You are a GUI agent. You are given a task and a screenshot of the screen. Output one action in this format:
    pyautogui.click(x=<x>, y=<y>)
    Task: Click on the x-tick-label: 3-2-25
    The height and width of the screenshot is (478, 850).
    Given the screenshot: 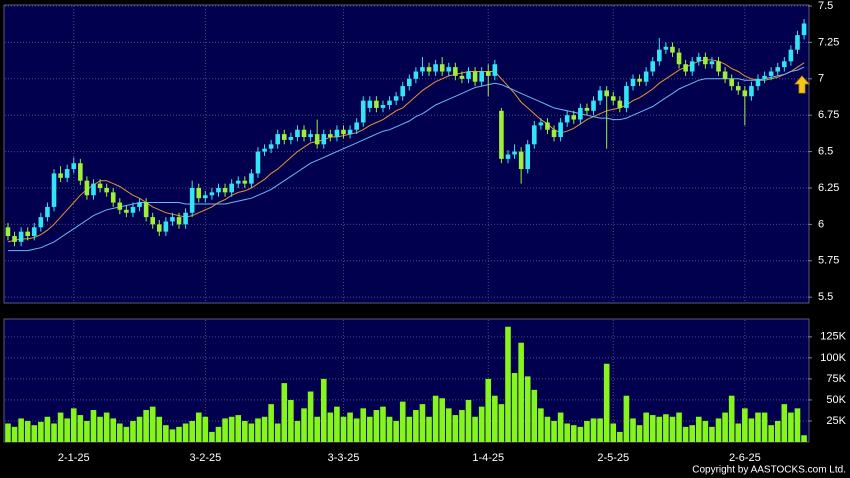 What is the action you would take?
    pyautogui.click(x=205, y=458)
    